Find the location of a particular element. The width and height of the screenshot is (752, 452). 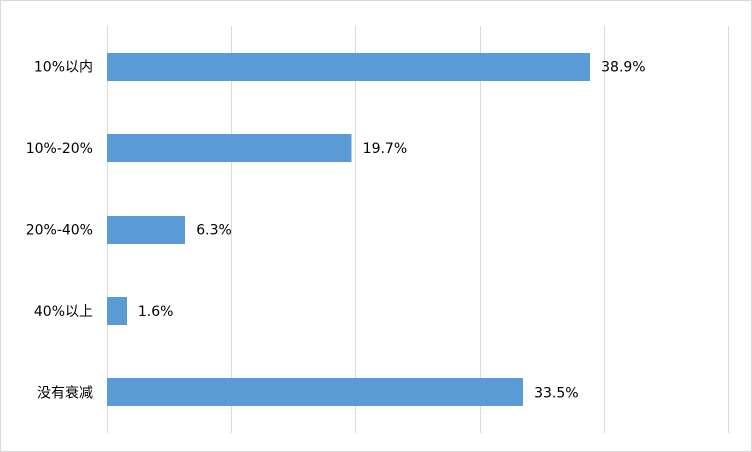

data-label: 38.9% is located at coordinates (623, 68).